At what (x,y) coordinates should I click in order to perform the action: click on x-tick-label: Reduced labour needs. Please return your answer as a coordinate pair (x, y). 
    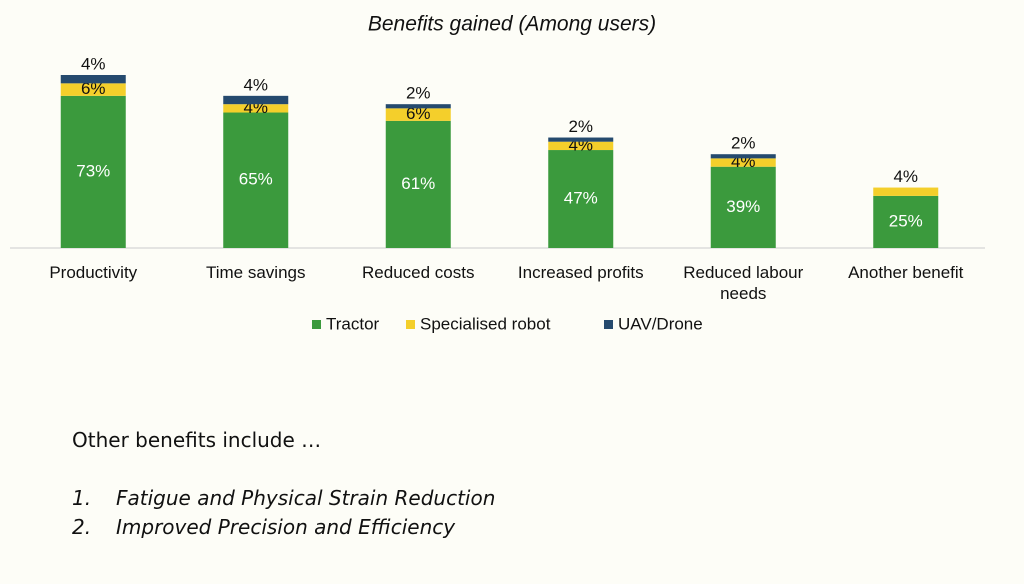
    Looking at the image, I should click on (743, 283).